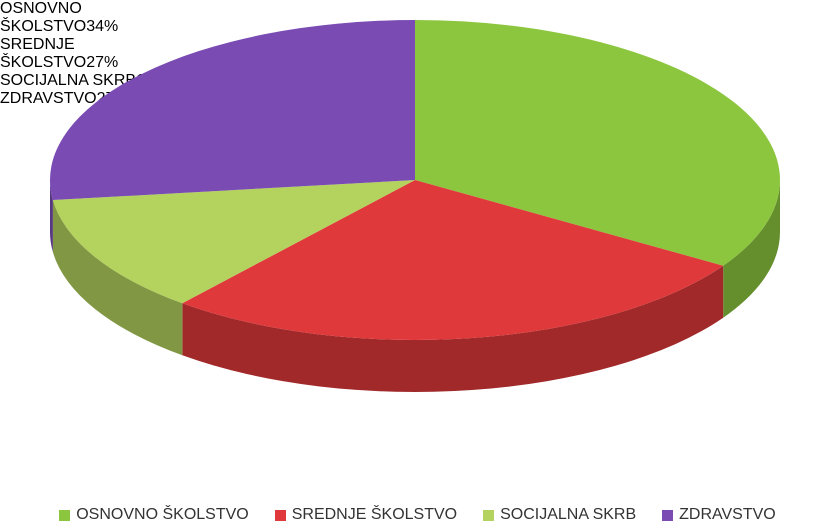 The image size is (835, 527). I want to click on legend-label: ZDRAVSTVO, so click(727, 514).